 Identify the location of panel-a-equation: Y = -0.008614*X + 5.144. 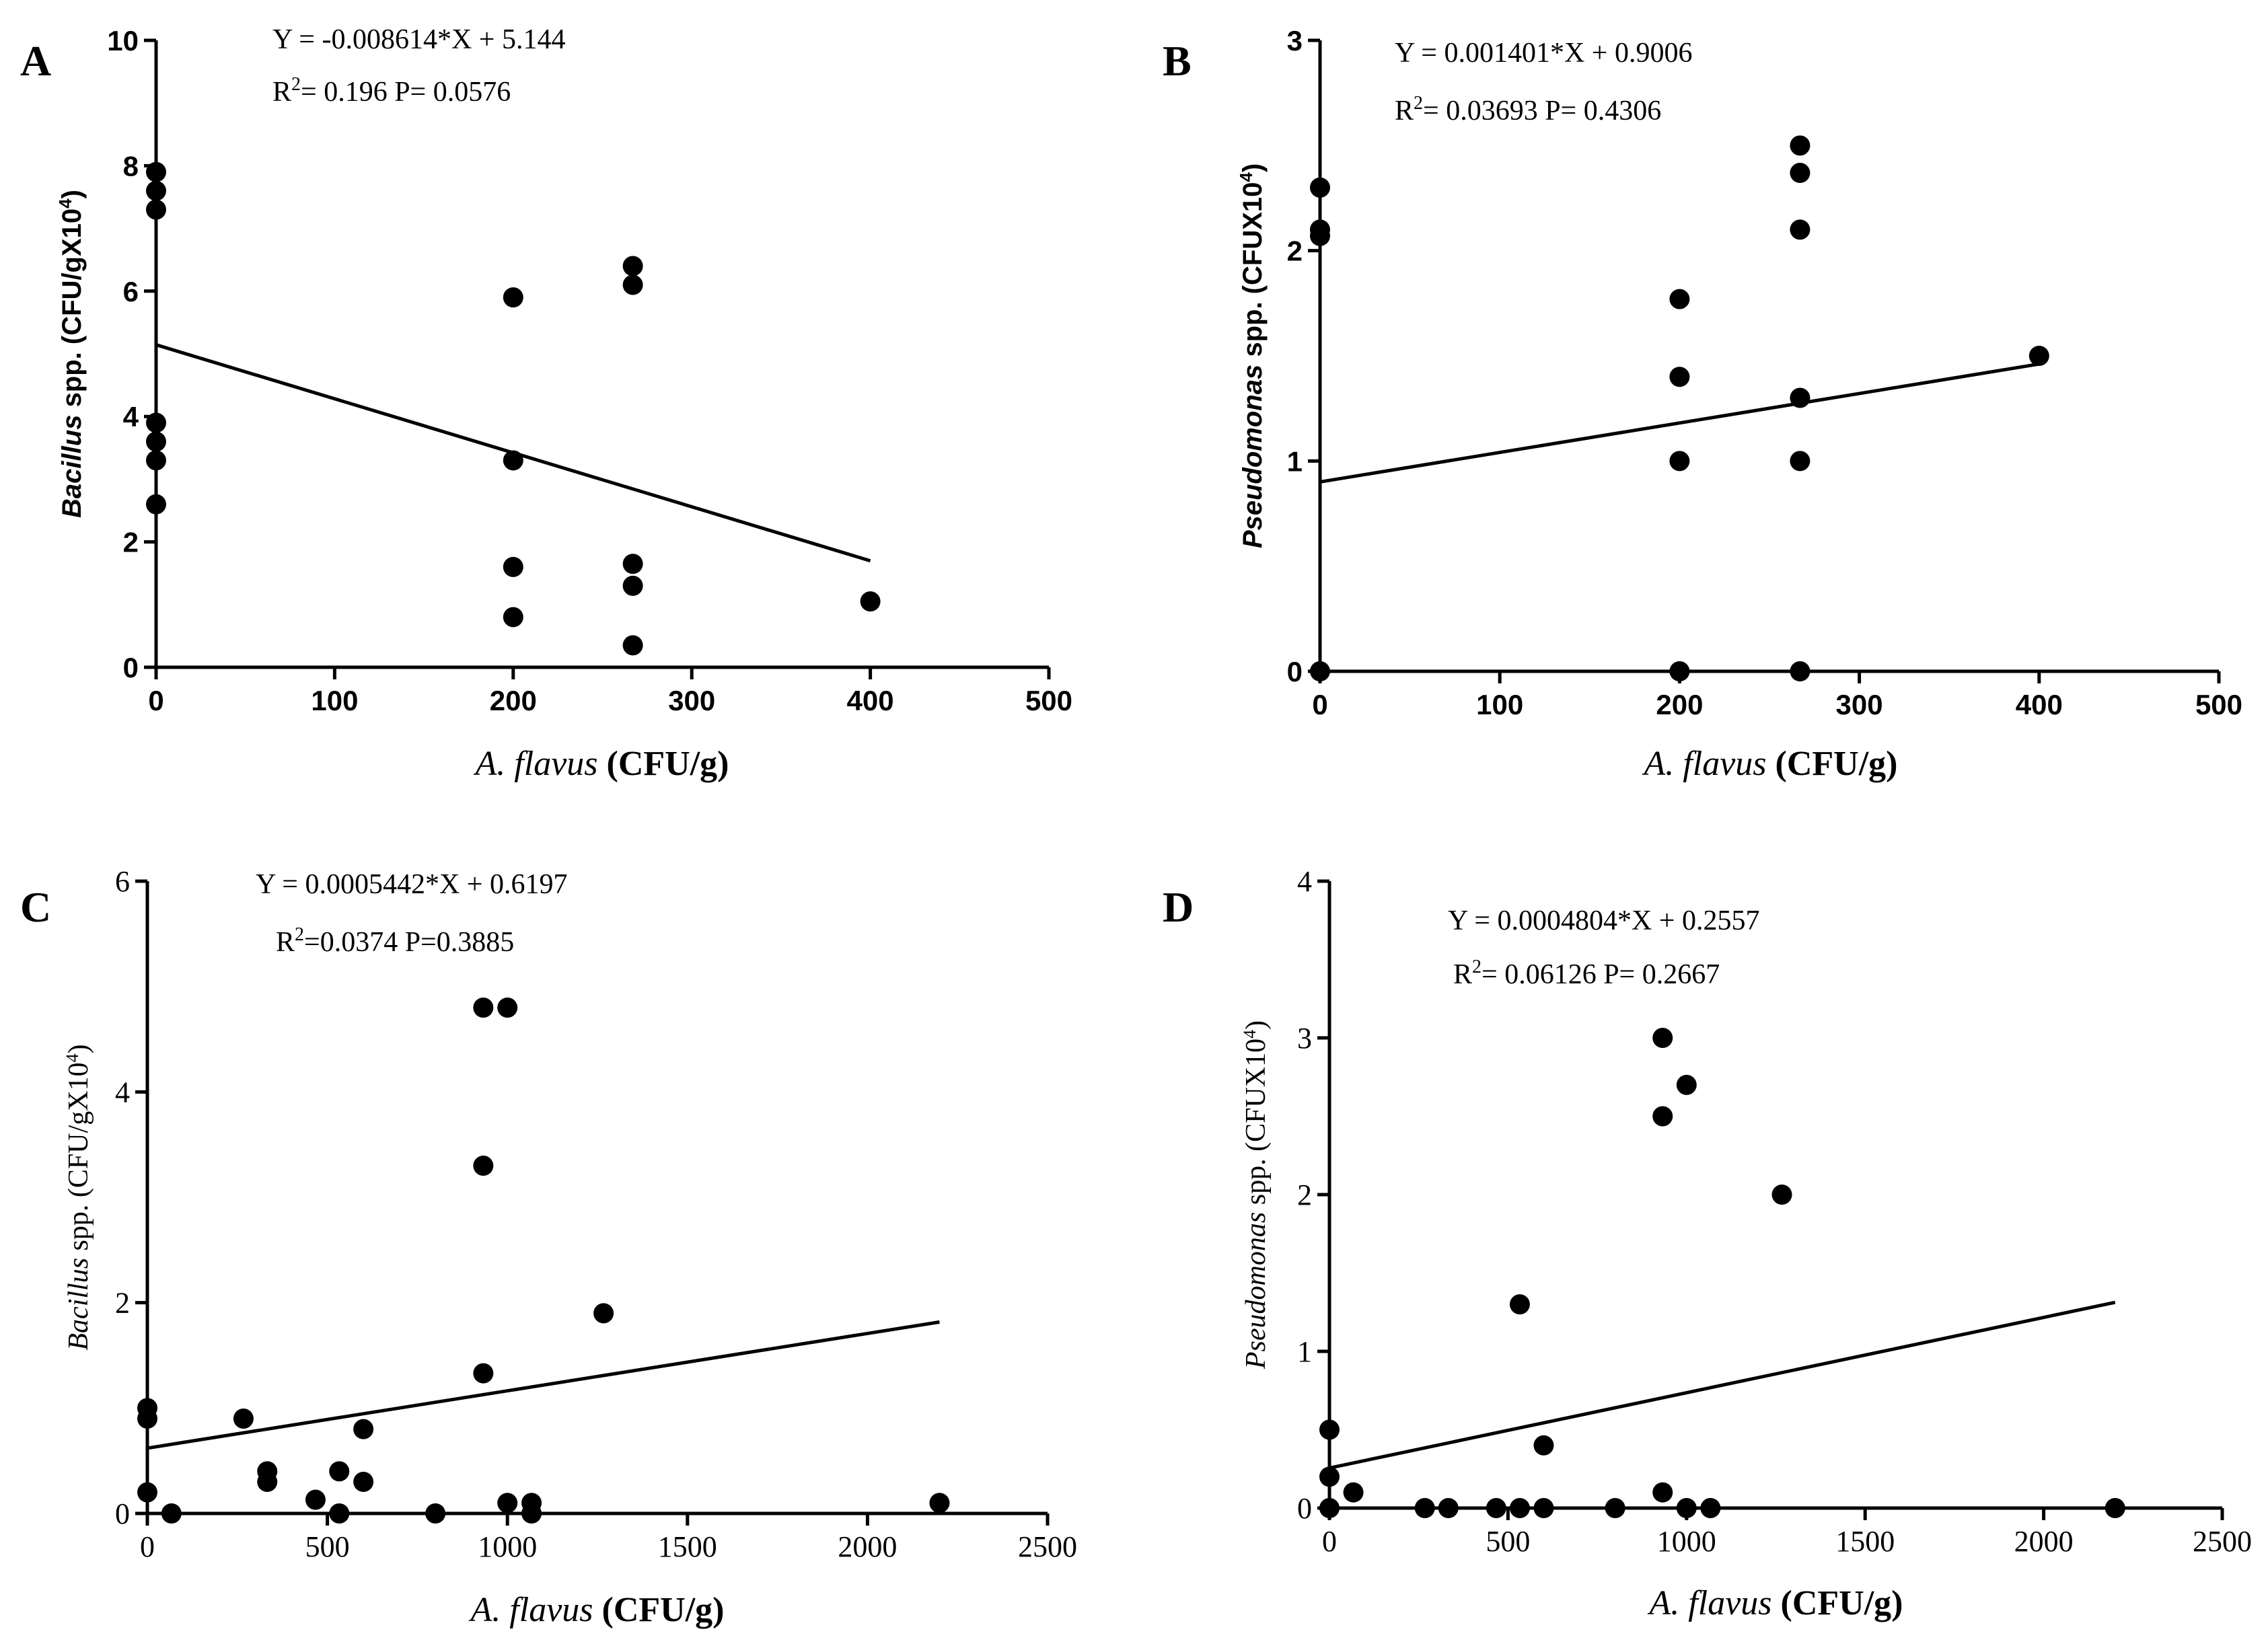
(418, 39).